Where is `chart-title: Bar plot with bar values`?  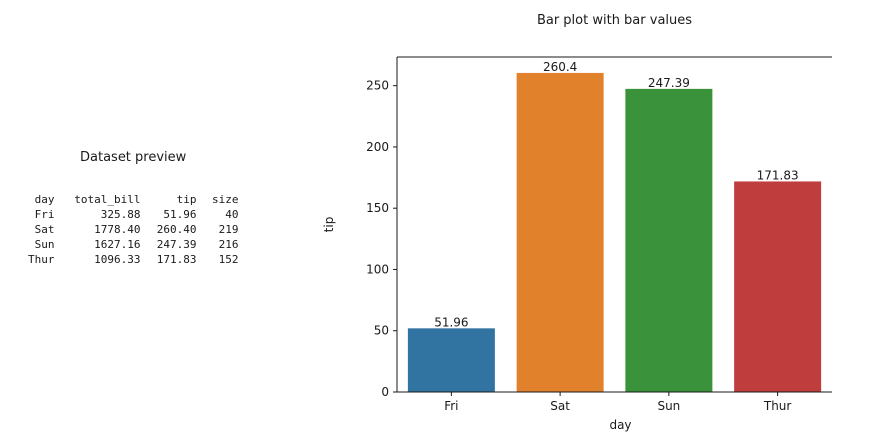
chart-title: Bar plot with bar values is located at coordinates (614, 20).